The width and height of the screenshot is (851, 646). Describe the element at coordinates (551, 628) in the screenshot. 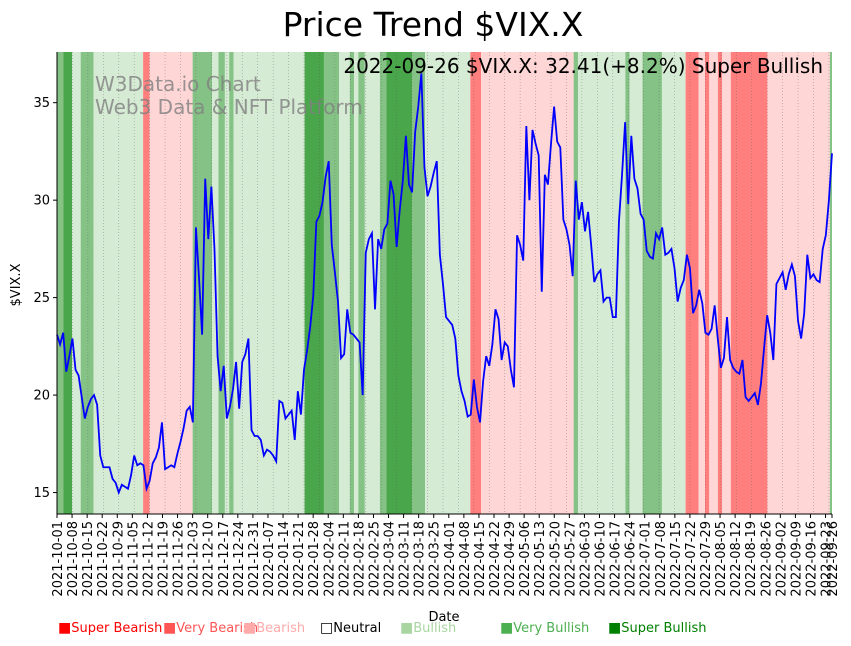

I see `legend-label: Very Bullish` at that location.